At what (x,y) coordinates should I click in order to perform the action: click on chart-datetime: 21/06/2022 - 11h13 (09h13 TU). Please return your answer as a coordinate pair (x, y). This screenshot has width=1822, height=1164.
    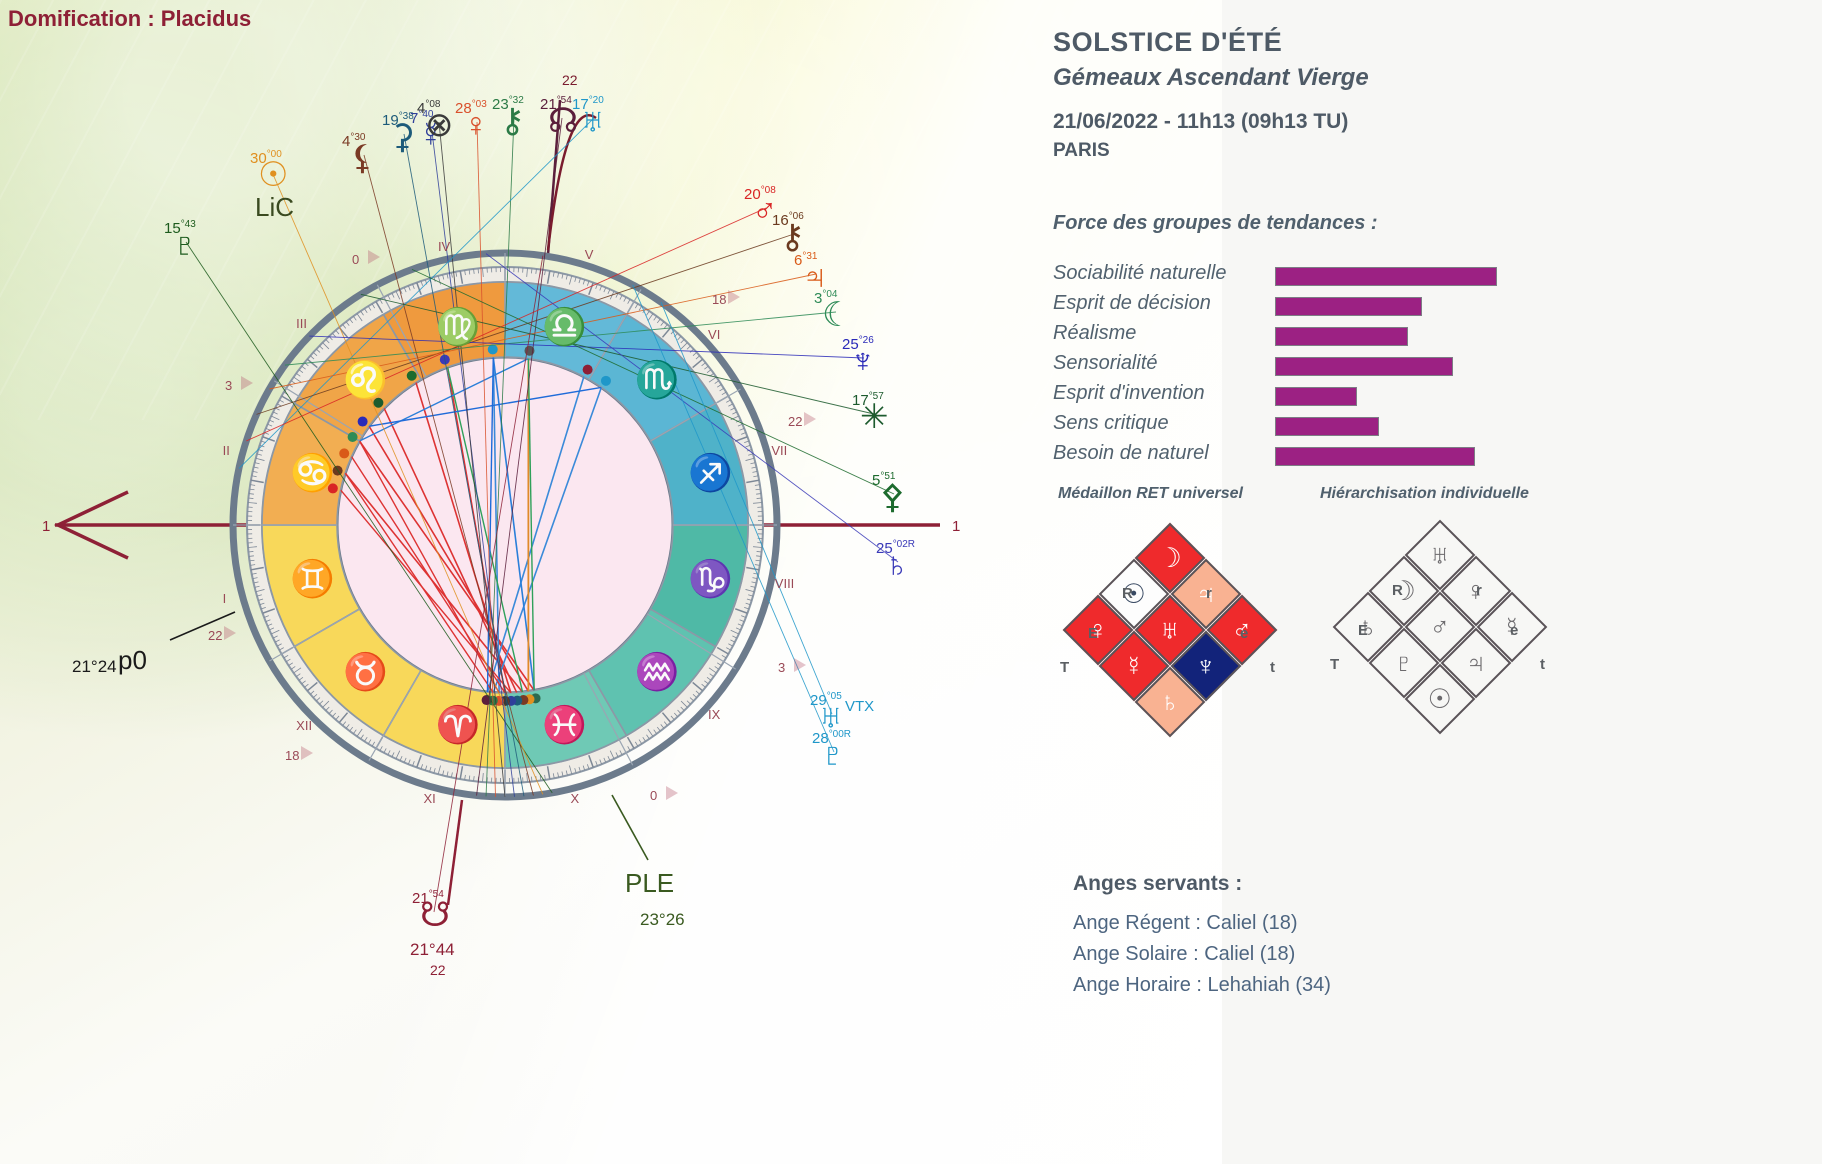
    Looking at the image, I should click on (1201, 121).